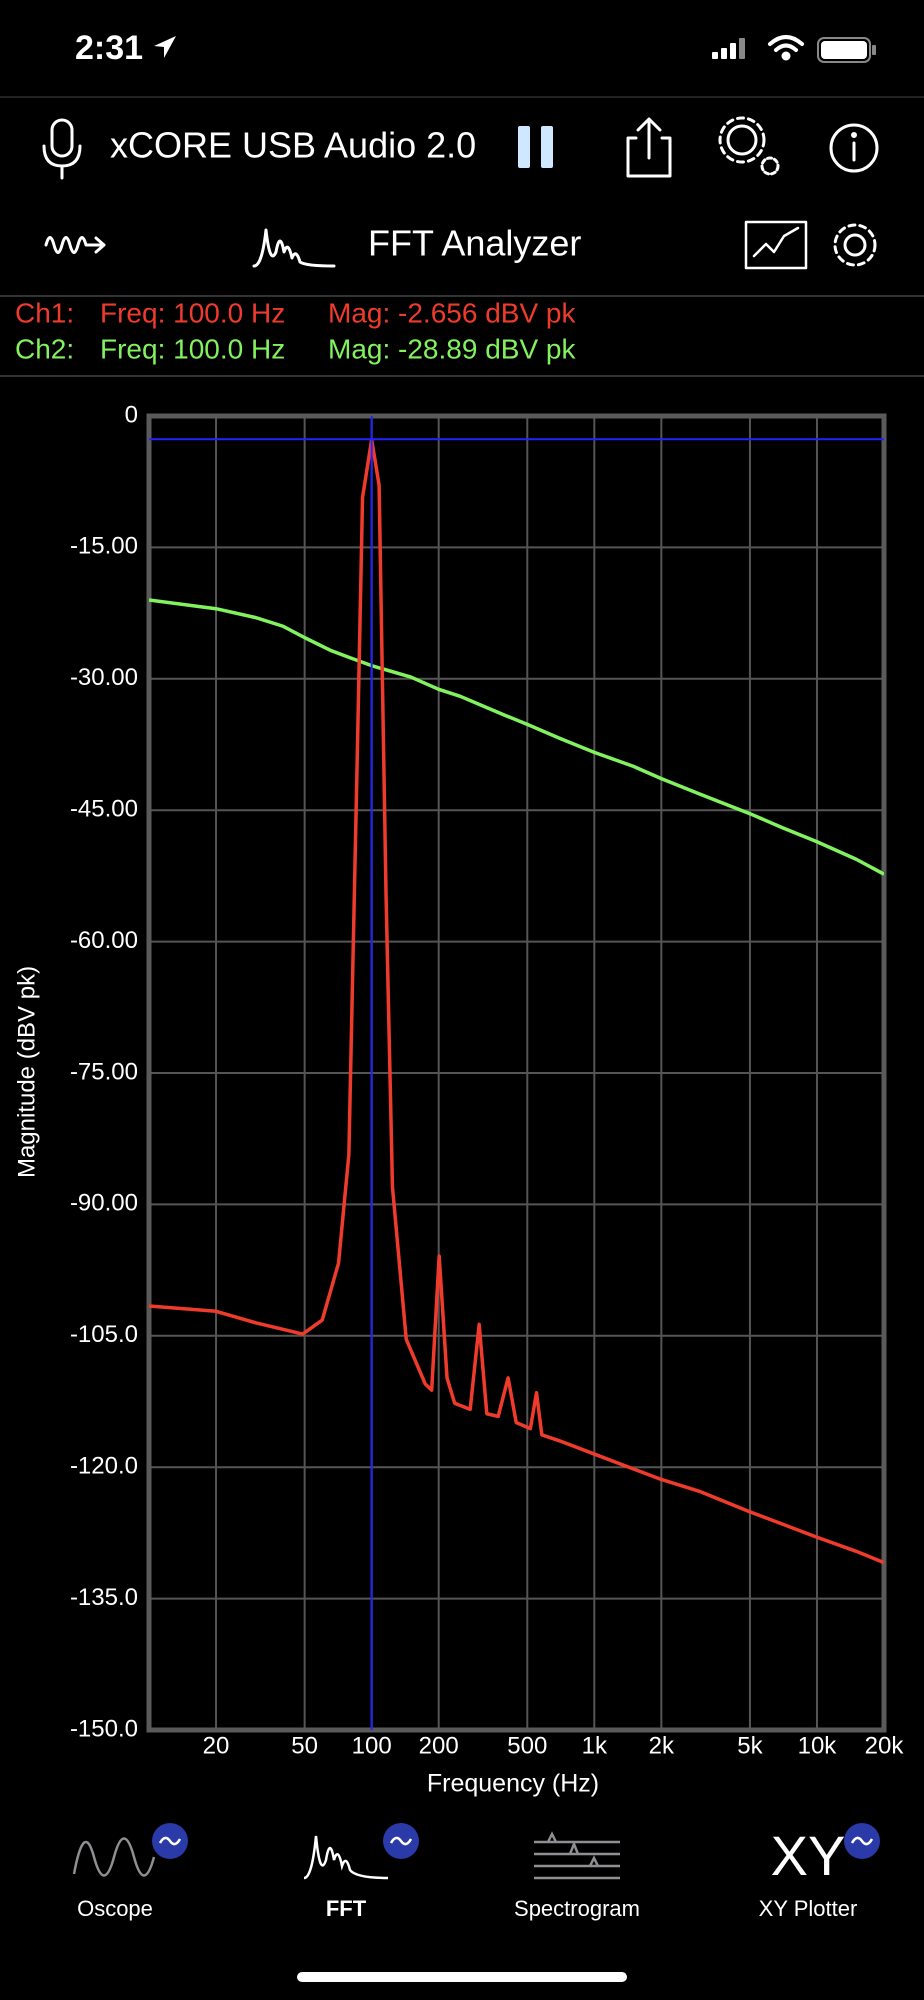 This screenshot has width=924, height=2000. I want to click on readout-mag: Mag: -28.89 dBV pk, so click(452, 348).